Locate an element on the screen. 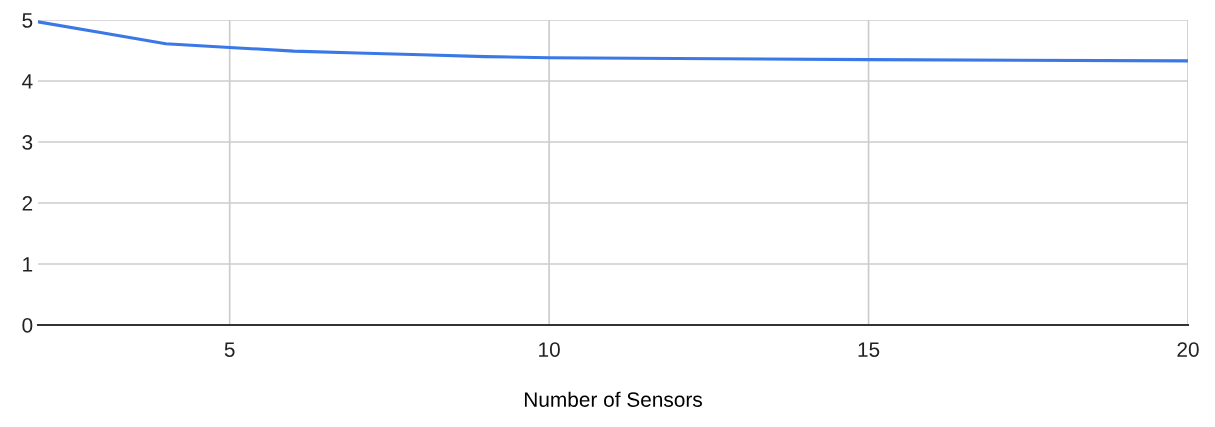 Image resolution: width=1215 pixels, height=427 pixels. y-tick-label: 3 is located at coordinates (27, 142).